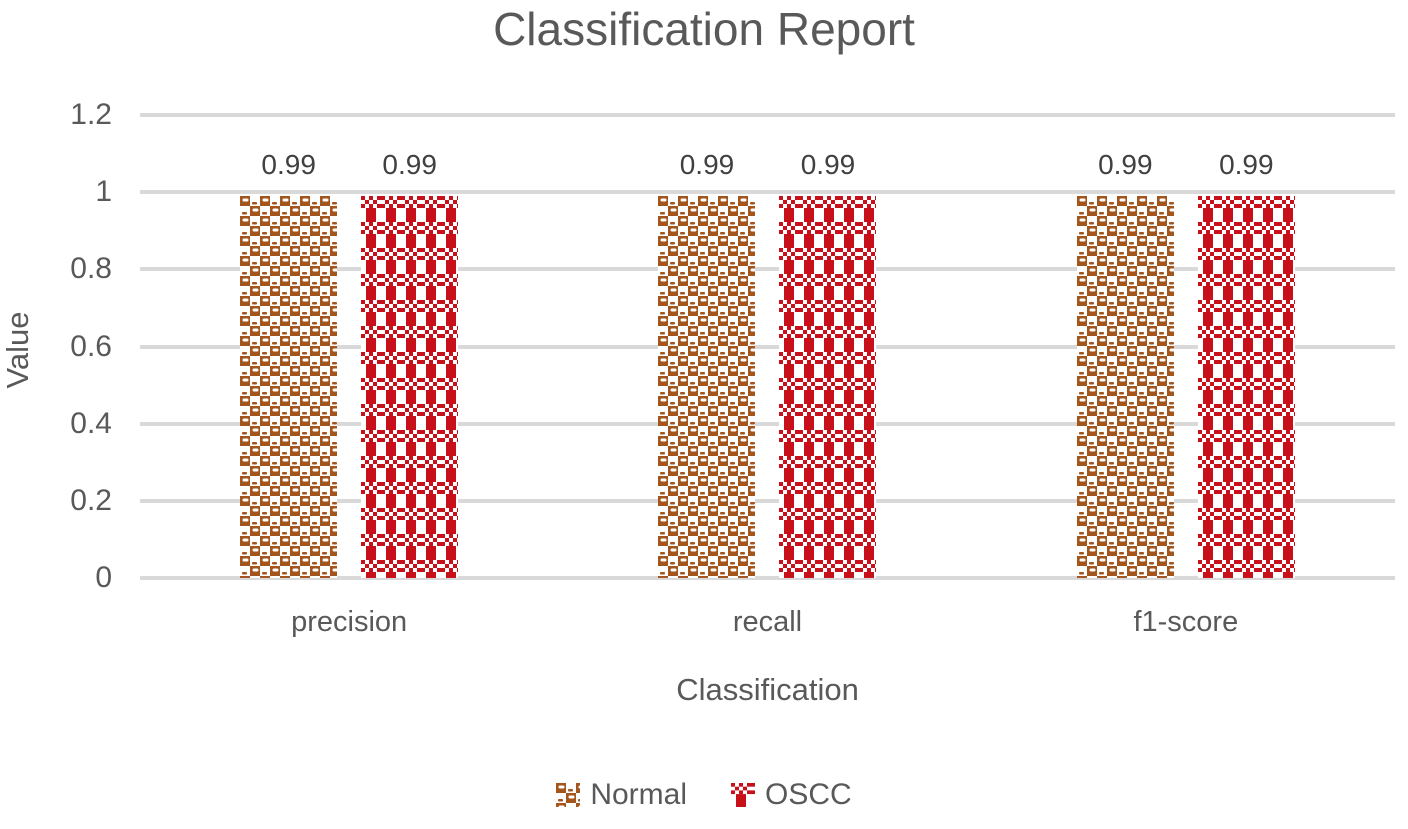  What do you see at coordinates (91, 423) in the screenshot?
I see `y-tick: 0.4` at bounding box center [91, 423].